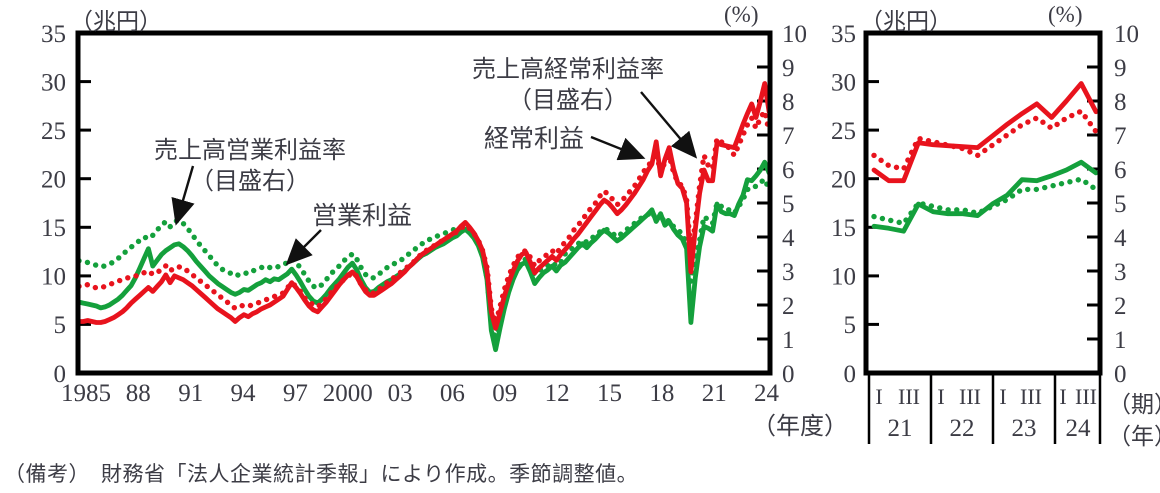 The height and width of the screenshot is (493, 1160). I want to click on x-axis-tick-label: 97, so click(295, 393).